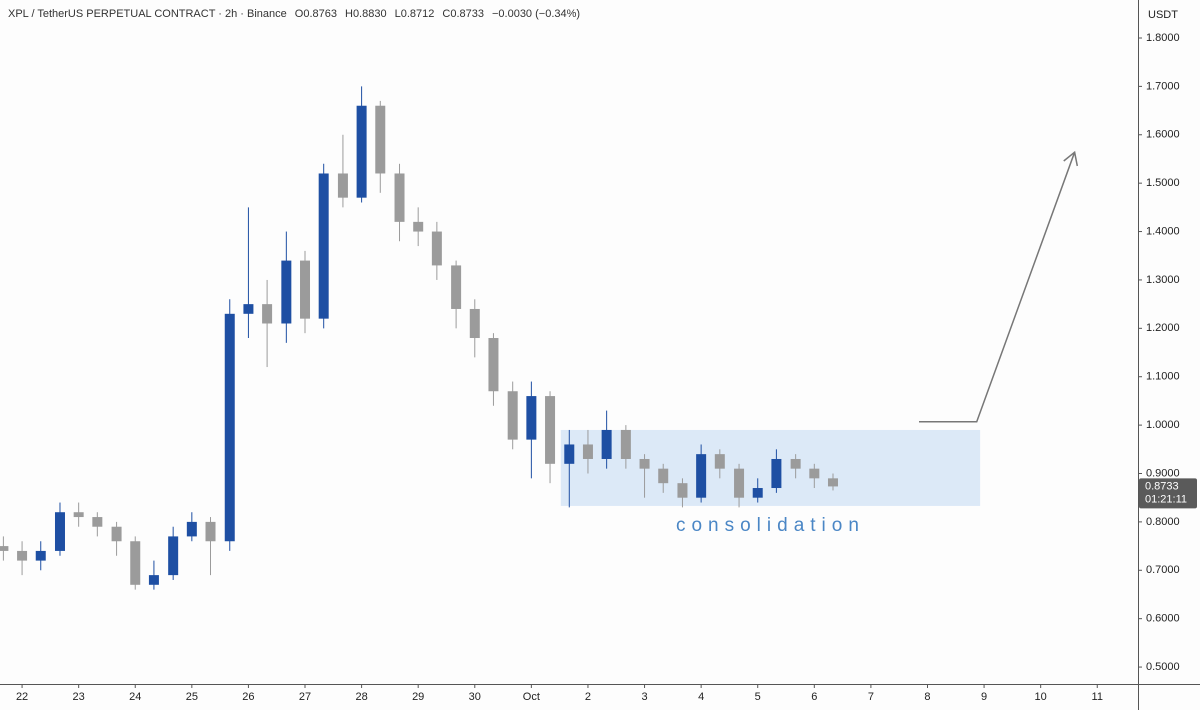  What do you see at coordinates (79, 697) in the screenshot?
I see `x-tick-label: 23` at bounding box center [79, 697].